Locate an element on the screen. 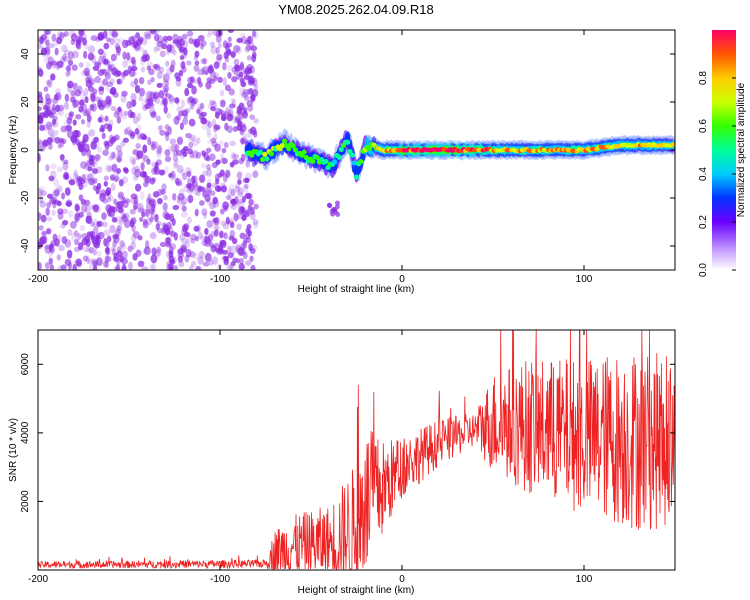 Image resolution: width=750 pixels, height=600 pixels. y-tick-label: 4000 is located at coordinates (25, 432).